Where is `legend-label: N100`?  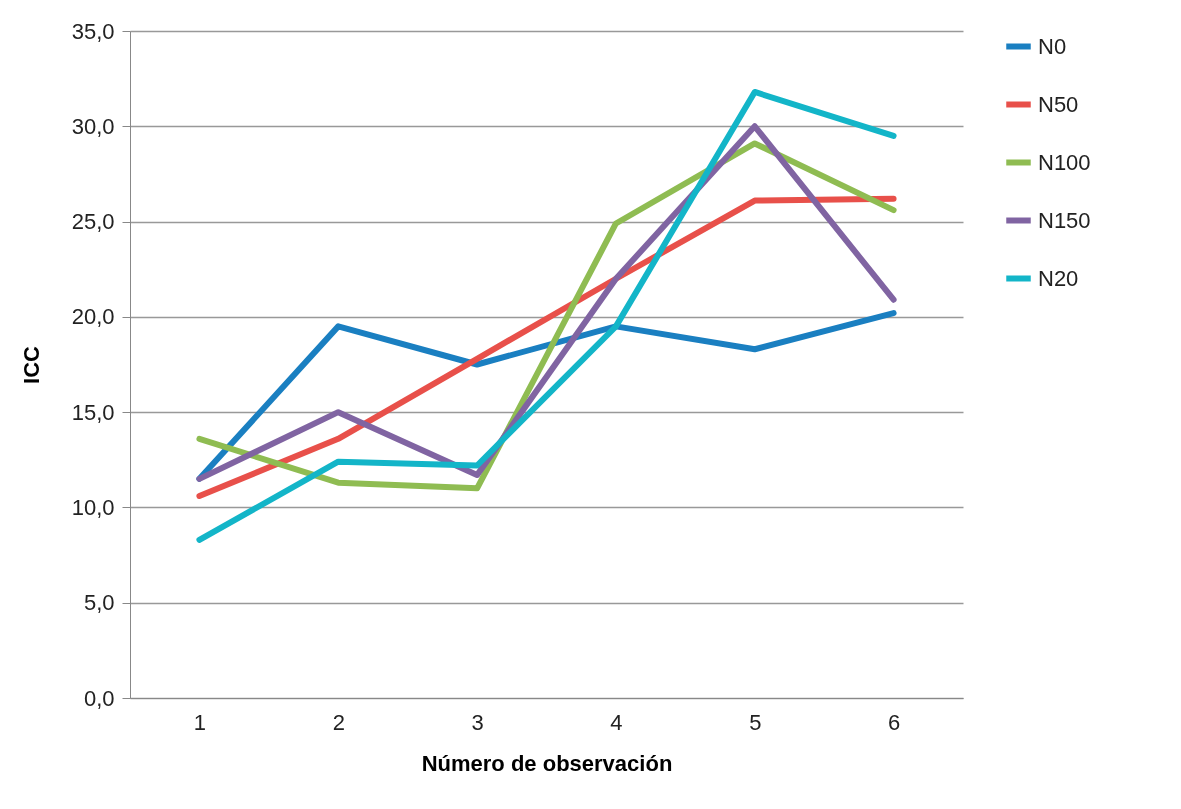 legend-label: N100 is located at coordinates (1064, 162).